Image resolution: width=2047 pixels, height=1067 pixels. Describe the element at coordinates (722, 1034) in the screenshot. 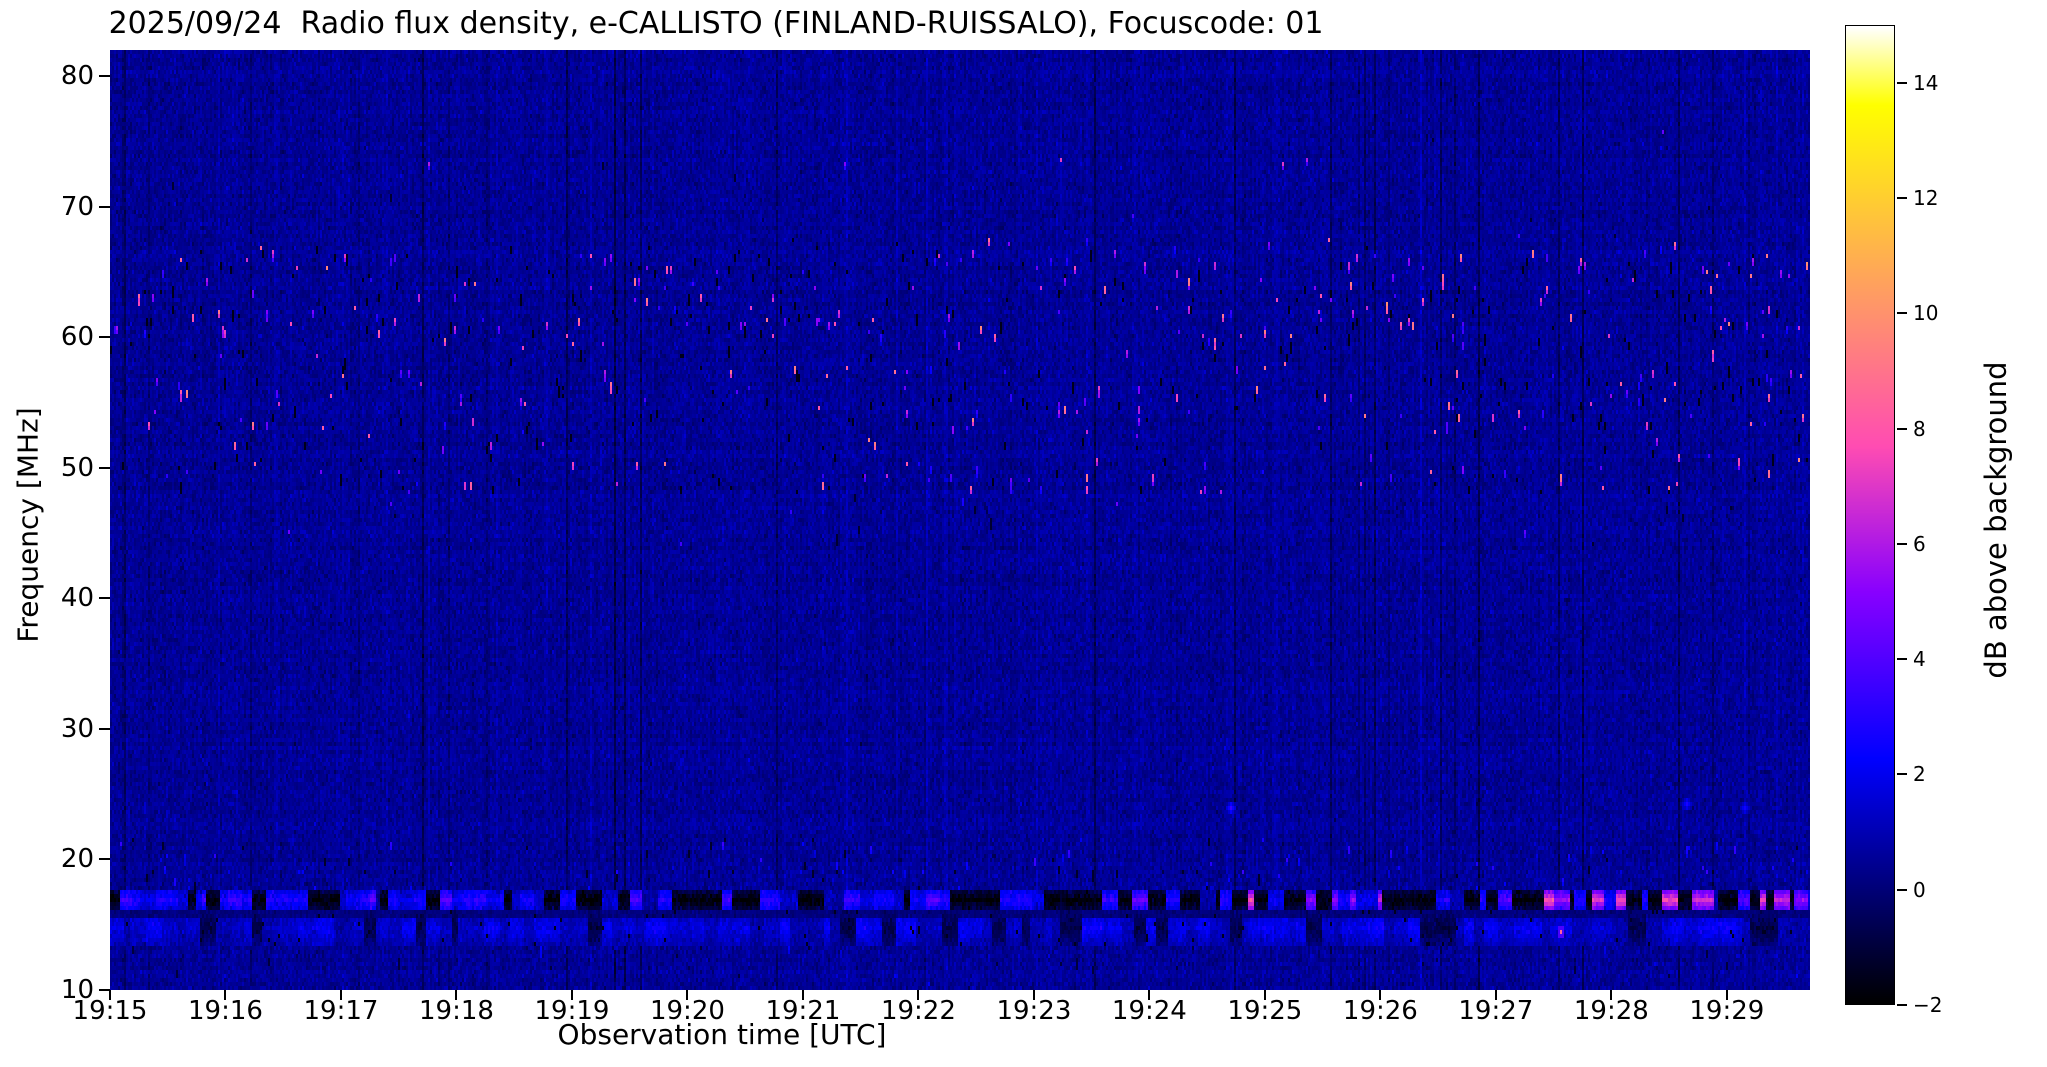

I see `x-axis-label: Observation time [UTC]` at that location.